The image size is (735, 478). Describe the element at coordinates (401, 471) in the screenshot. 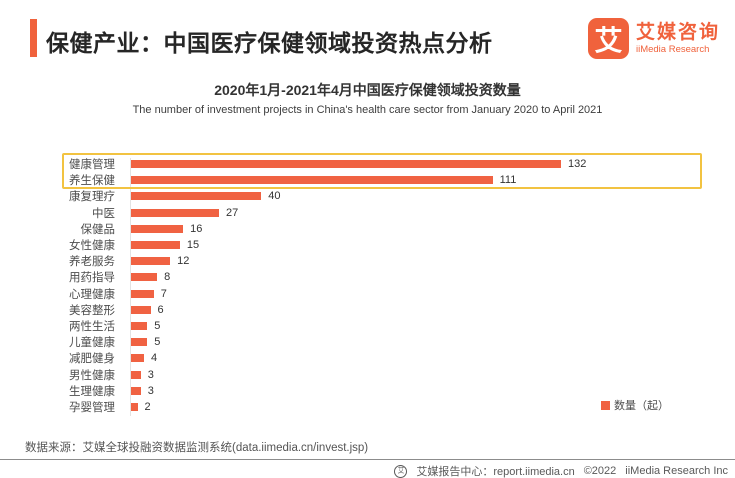

I see `iimedia-badge-icon: 艾` at that location.